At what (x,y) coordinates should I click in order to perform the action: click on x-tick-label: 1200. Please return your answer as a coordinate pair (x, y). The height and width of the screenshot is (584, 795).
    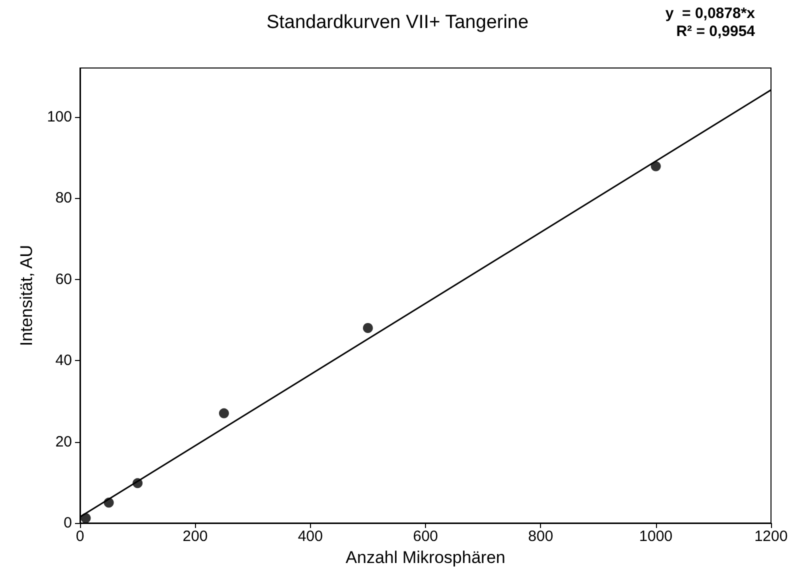
    Looking at the image, I should click on (771, 536).